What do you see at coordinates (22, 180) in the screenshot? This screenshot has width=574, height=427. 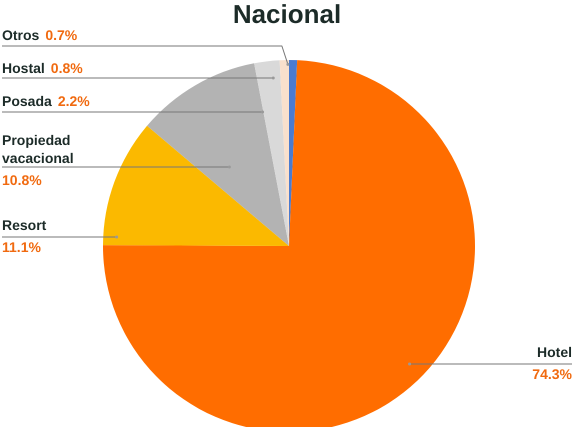 I see `data-label: 10.8%` at bounding box center [22, 180].